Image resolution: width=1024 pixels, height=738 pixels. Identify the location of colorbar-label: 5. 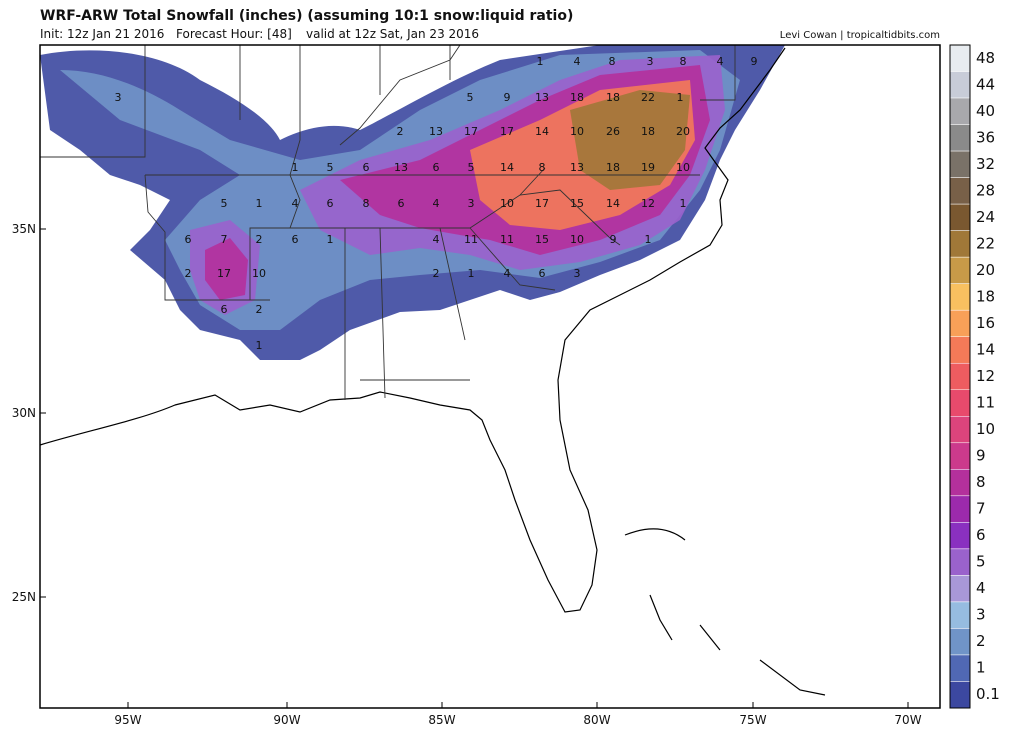
(981, 562).